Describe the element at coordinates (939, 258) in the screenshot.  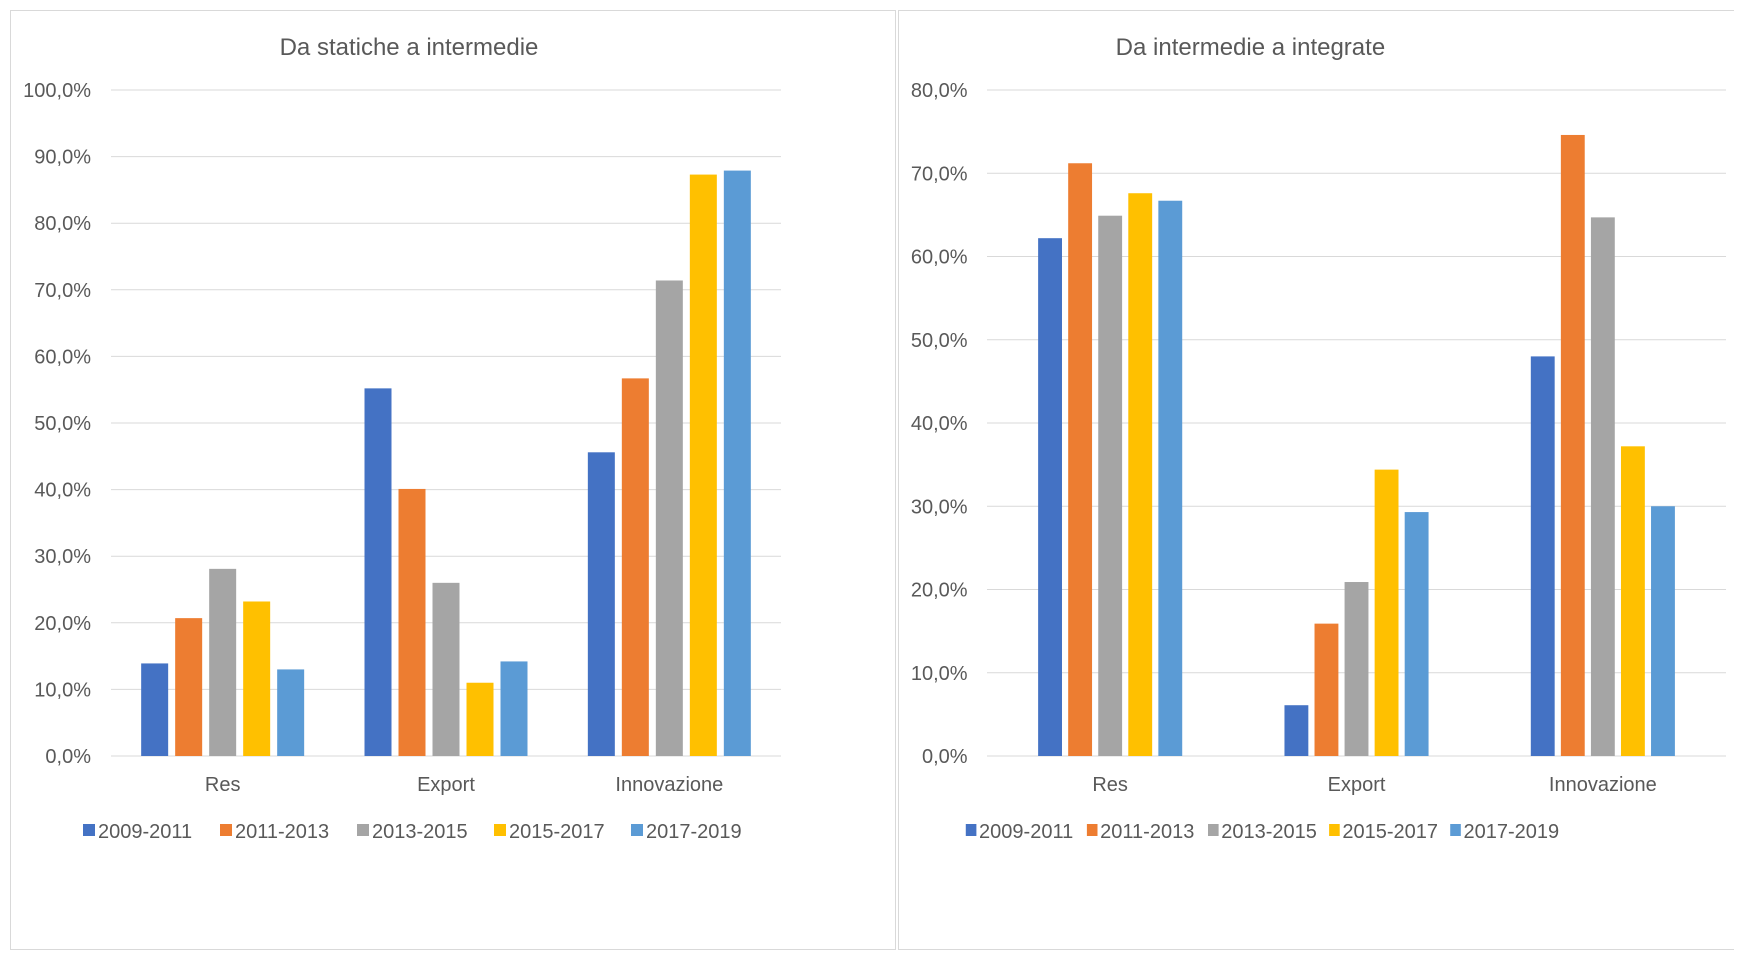
I see `y-tick-label-right: 60,0%` at that location.